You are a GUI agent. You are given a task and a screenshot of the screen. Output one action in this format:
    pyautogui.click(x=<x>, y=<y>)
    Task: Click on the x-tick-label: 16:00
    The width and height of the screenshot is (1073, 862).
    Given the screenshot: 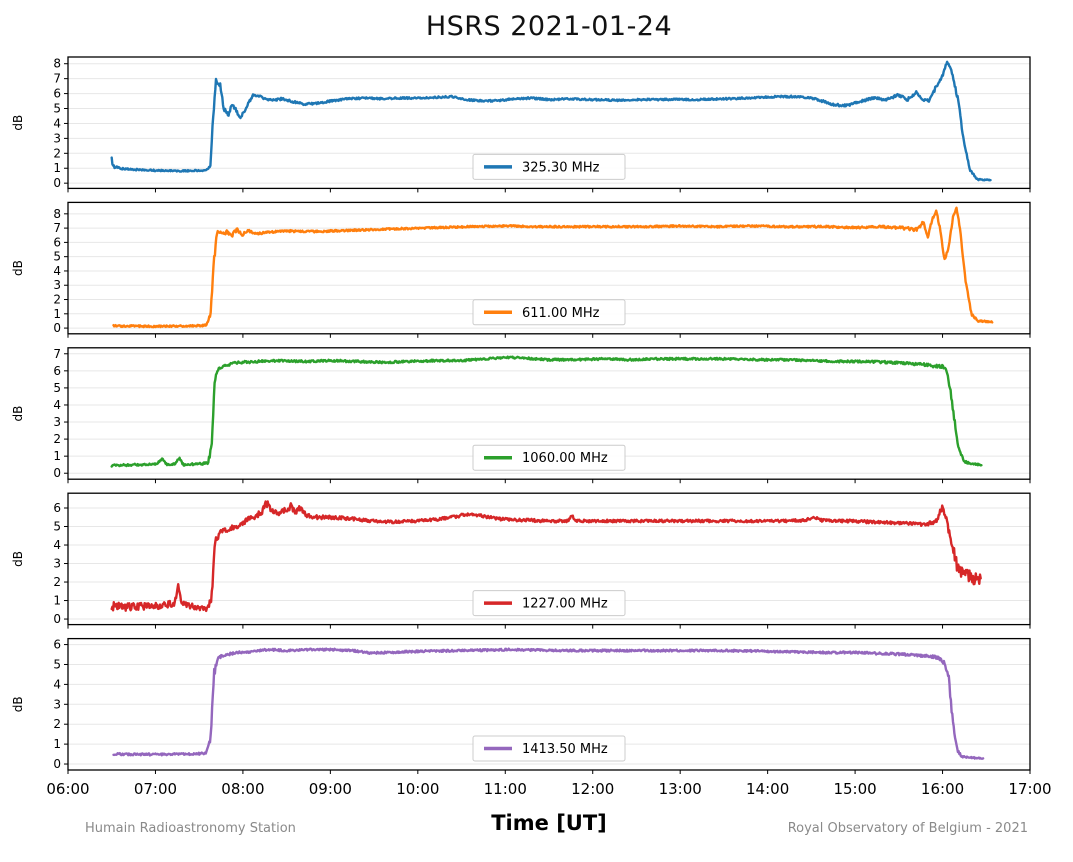 What is the action you would take?
    pyautogui.click(x=942, y=789)
    